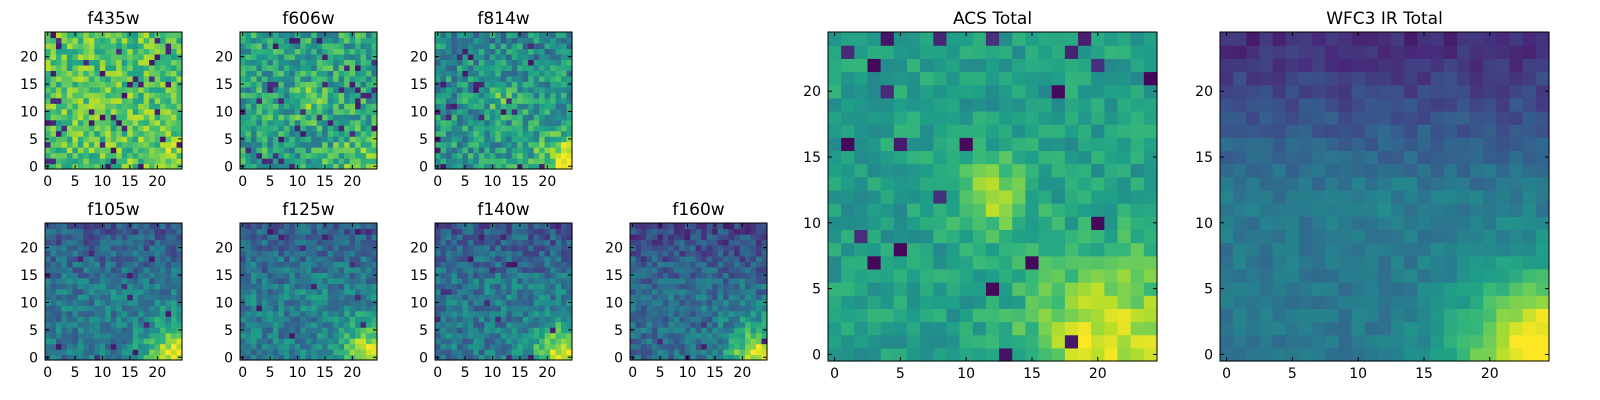 Image resolution: width=1600 pixels, height=400 pixels. Describe the element at coordinates (308, 291) in the screenshot. I see `axes-frame` at that location.